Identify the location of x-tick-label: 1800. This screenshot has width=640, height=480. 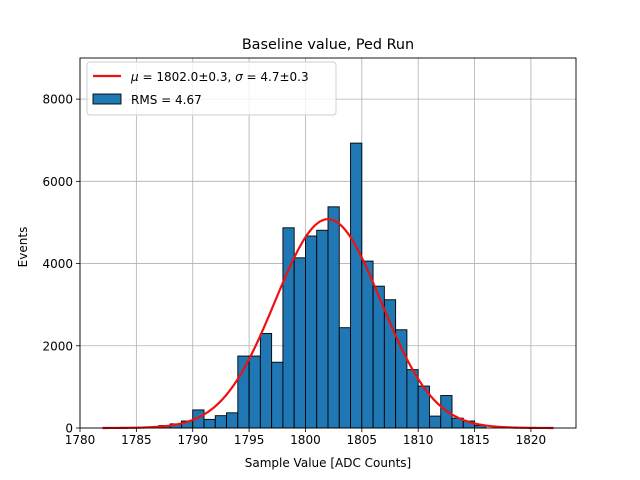
(305, 440).